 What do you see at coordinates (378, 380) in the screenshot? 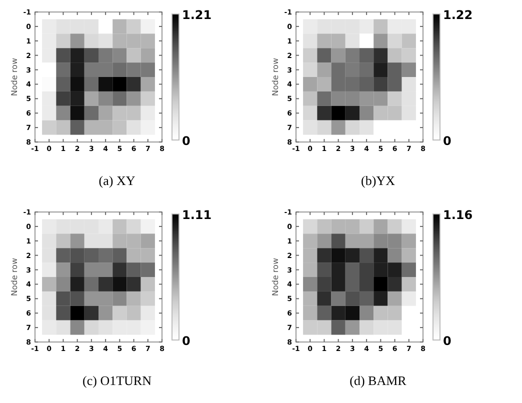
I see `text: (d) BAMR` at bounding box center [378, 380].